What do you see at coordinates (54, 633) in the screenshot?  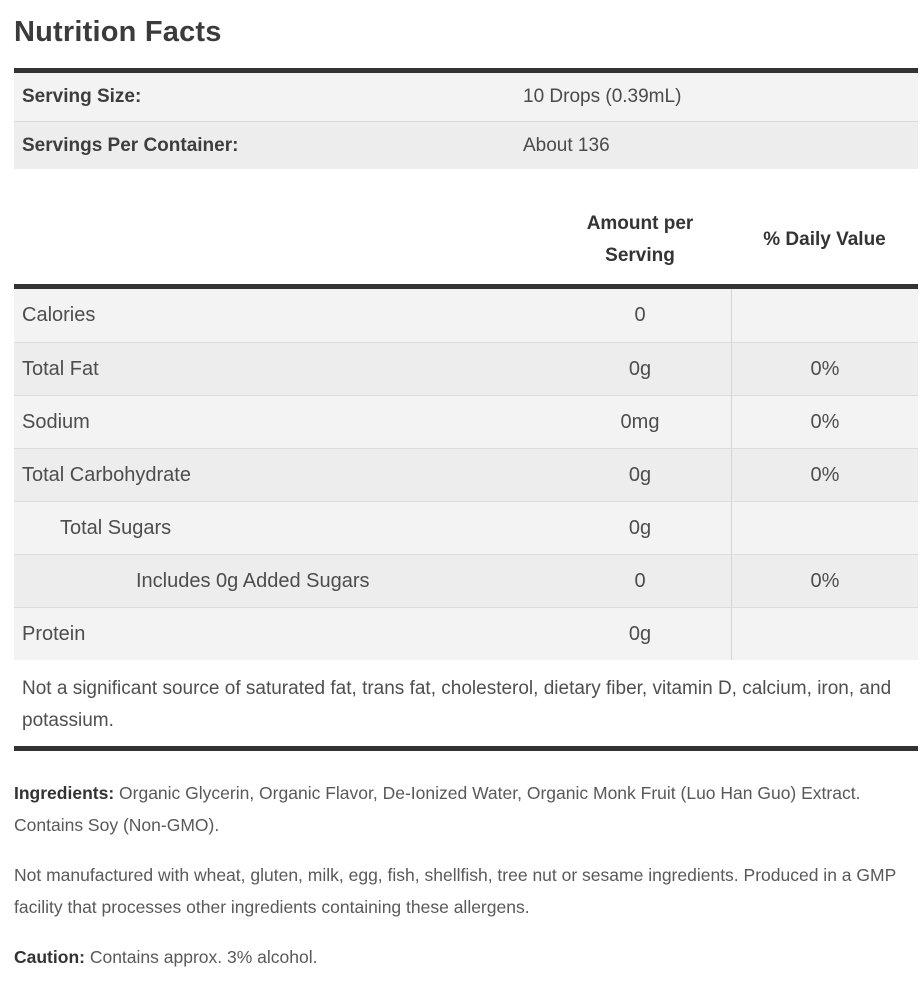 I see `nutrient-name: Protein` at bounding box center [54, 633].